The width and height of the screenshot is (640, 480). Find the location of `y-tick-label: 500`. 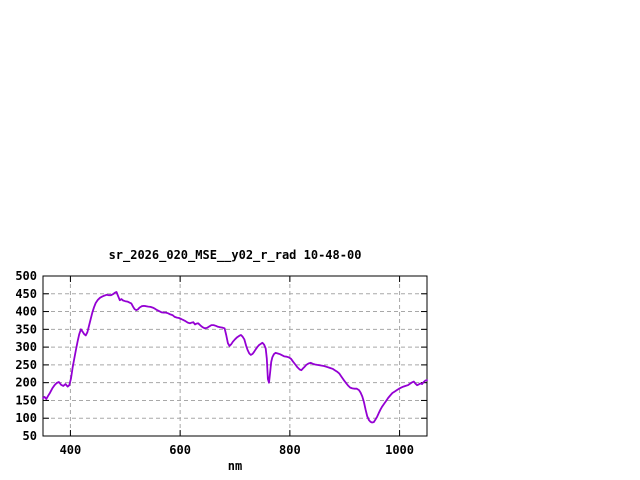

y-tick-label: 500 is located at coordinates (26, 276).